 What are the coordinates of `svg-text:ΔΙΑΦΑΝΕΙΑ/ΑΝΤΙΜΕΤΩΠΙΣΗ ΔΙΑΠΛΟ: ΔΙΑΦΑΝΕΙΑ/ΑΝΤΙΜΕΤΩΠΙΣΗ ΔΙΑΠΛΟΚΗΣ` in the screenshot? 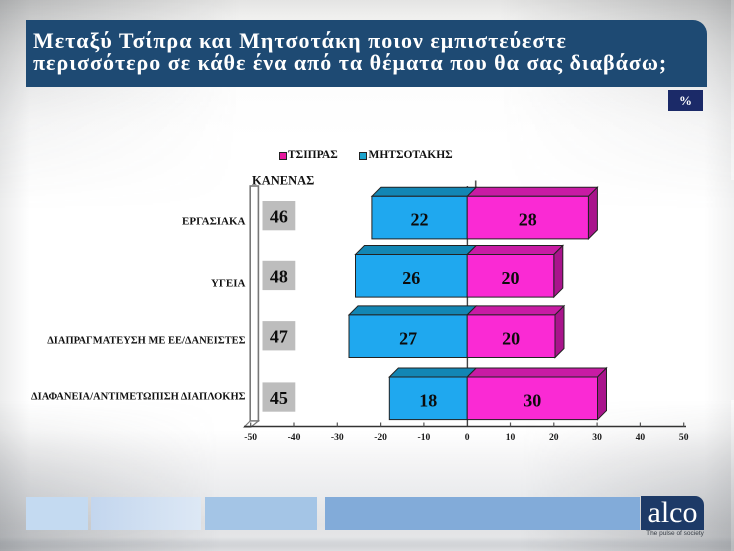 It's located at (138, 396).